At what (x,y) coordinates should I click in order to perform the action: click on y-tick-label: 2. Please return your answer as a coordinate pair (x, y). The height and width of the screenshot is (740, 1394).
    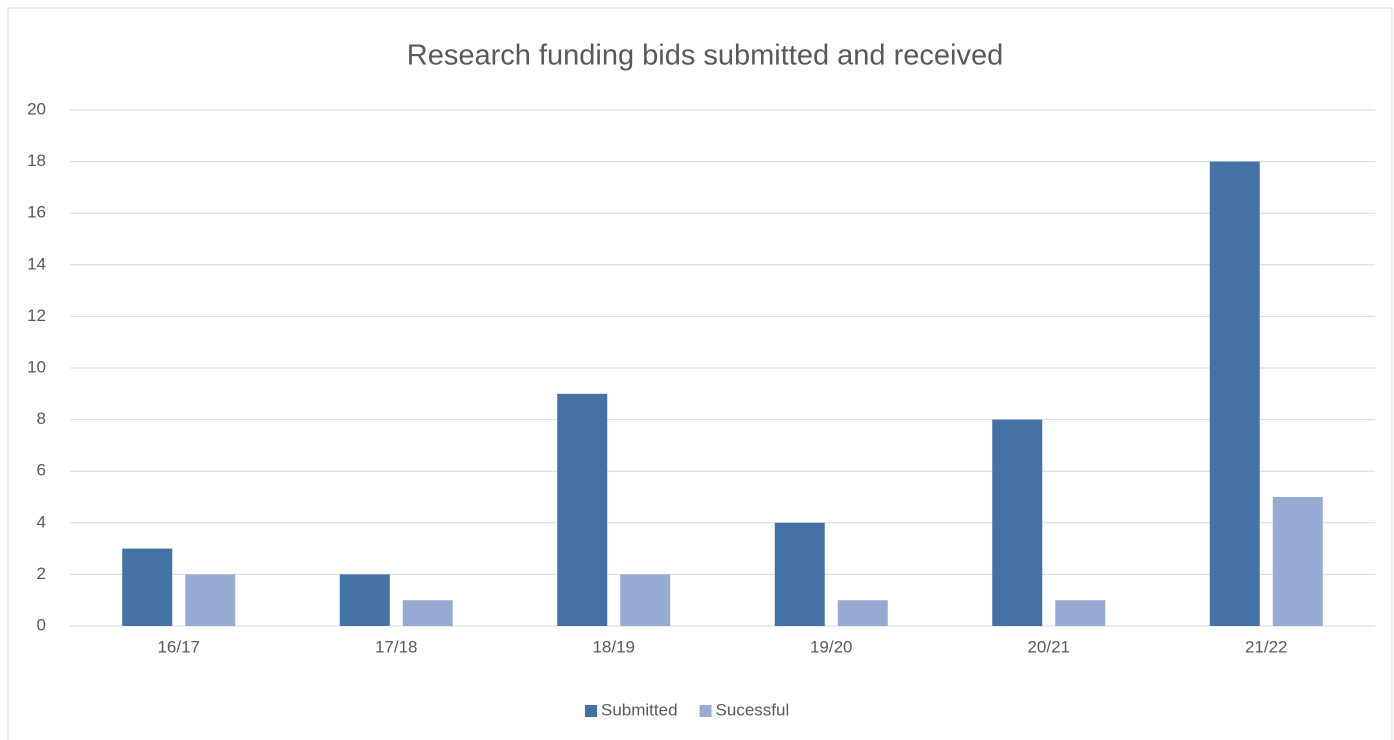
    Looking at the image, I should click on (41, 573).